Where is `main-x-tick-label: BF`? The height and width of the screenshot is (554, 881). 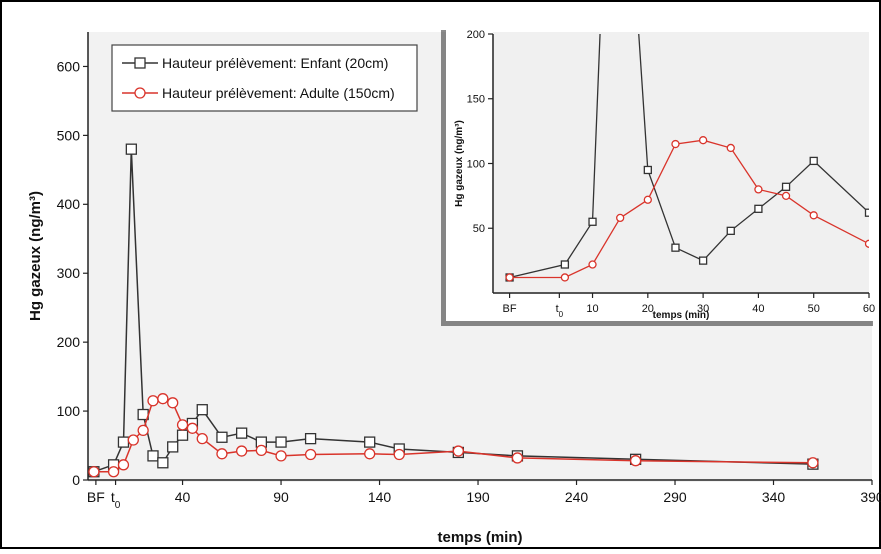 main-x-tick-label: BF is located at coordinates (96, 497).